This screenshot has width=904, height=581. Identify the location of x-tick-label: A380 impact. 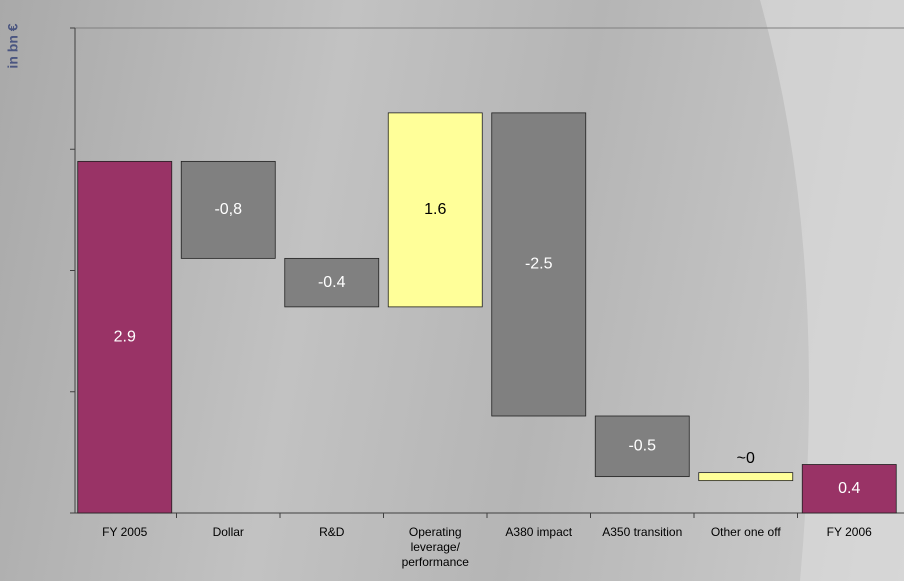
(539, 532).